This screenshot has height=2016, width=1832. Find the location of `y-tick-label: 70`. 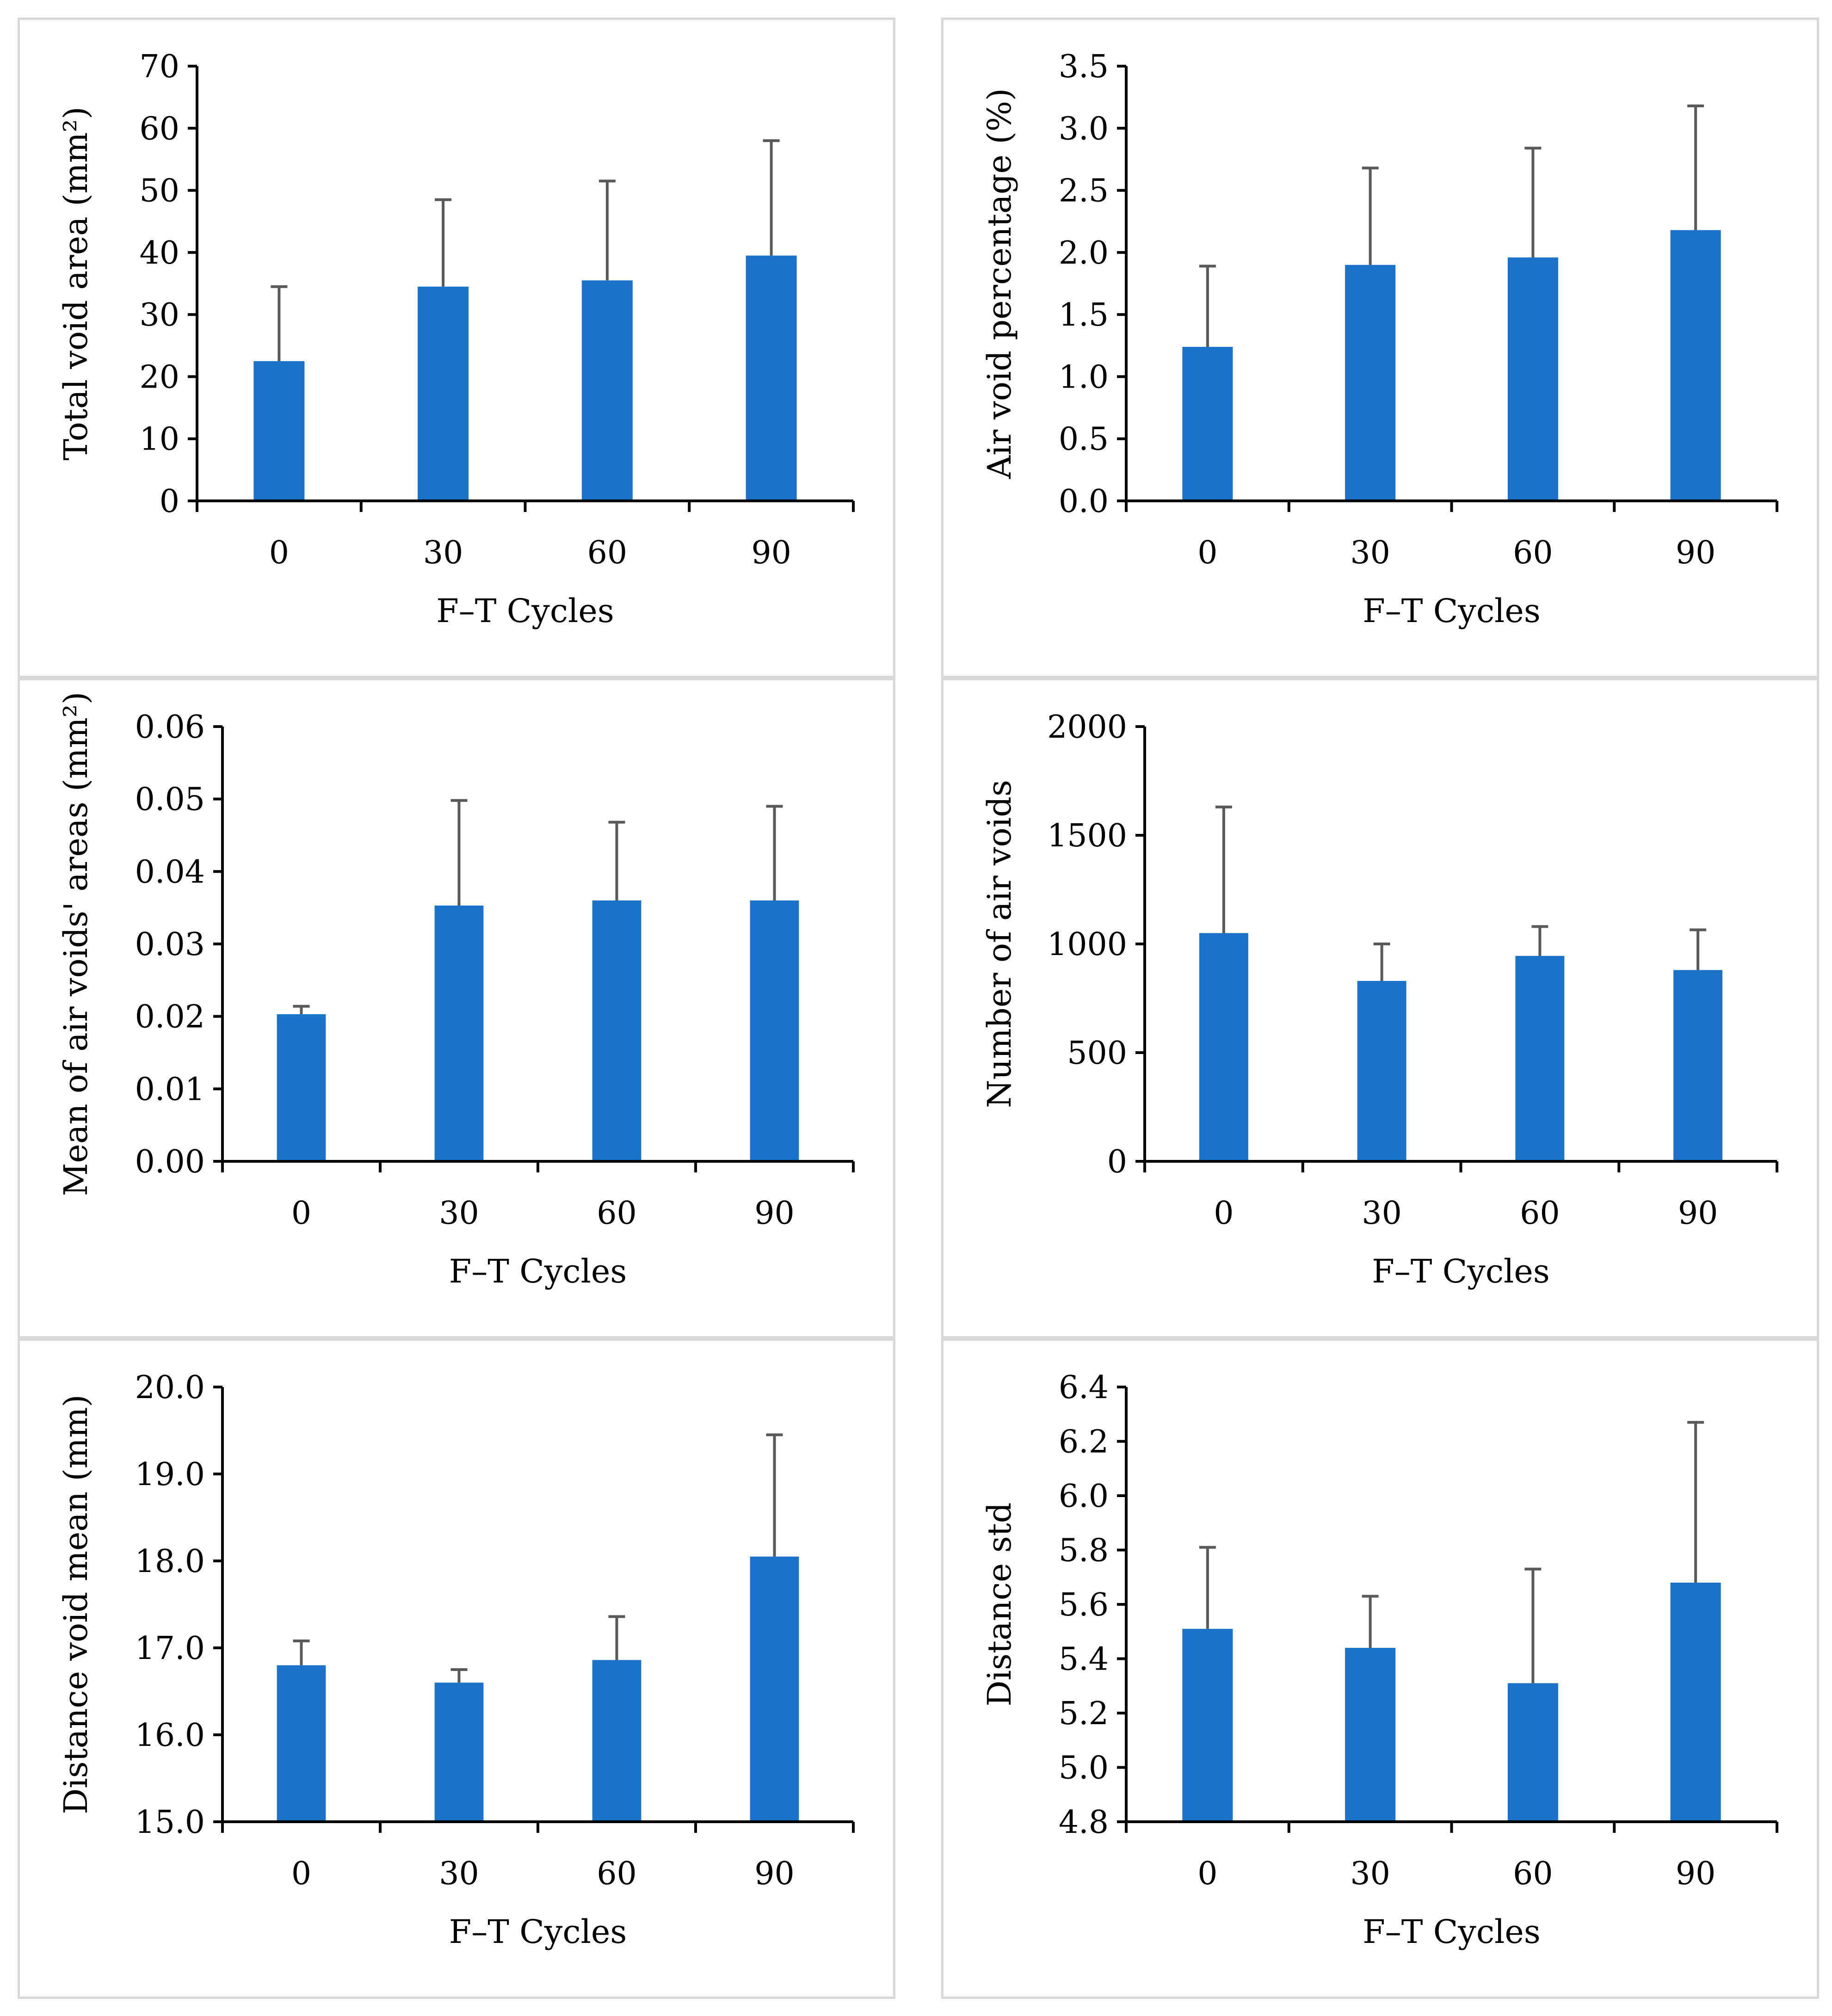

y-tick-label: 70 is located at coordinates (159, 67).